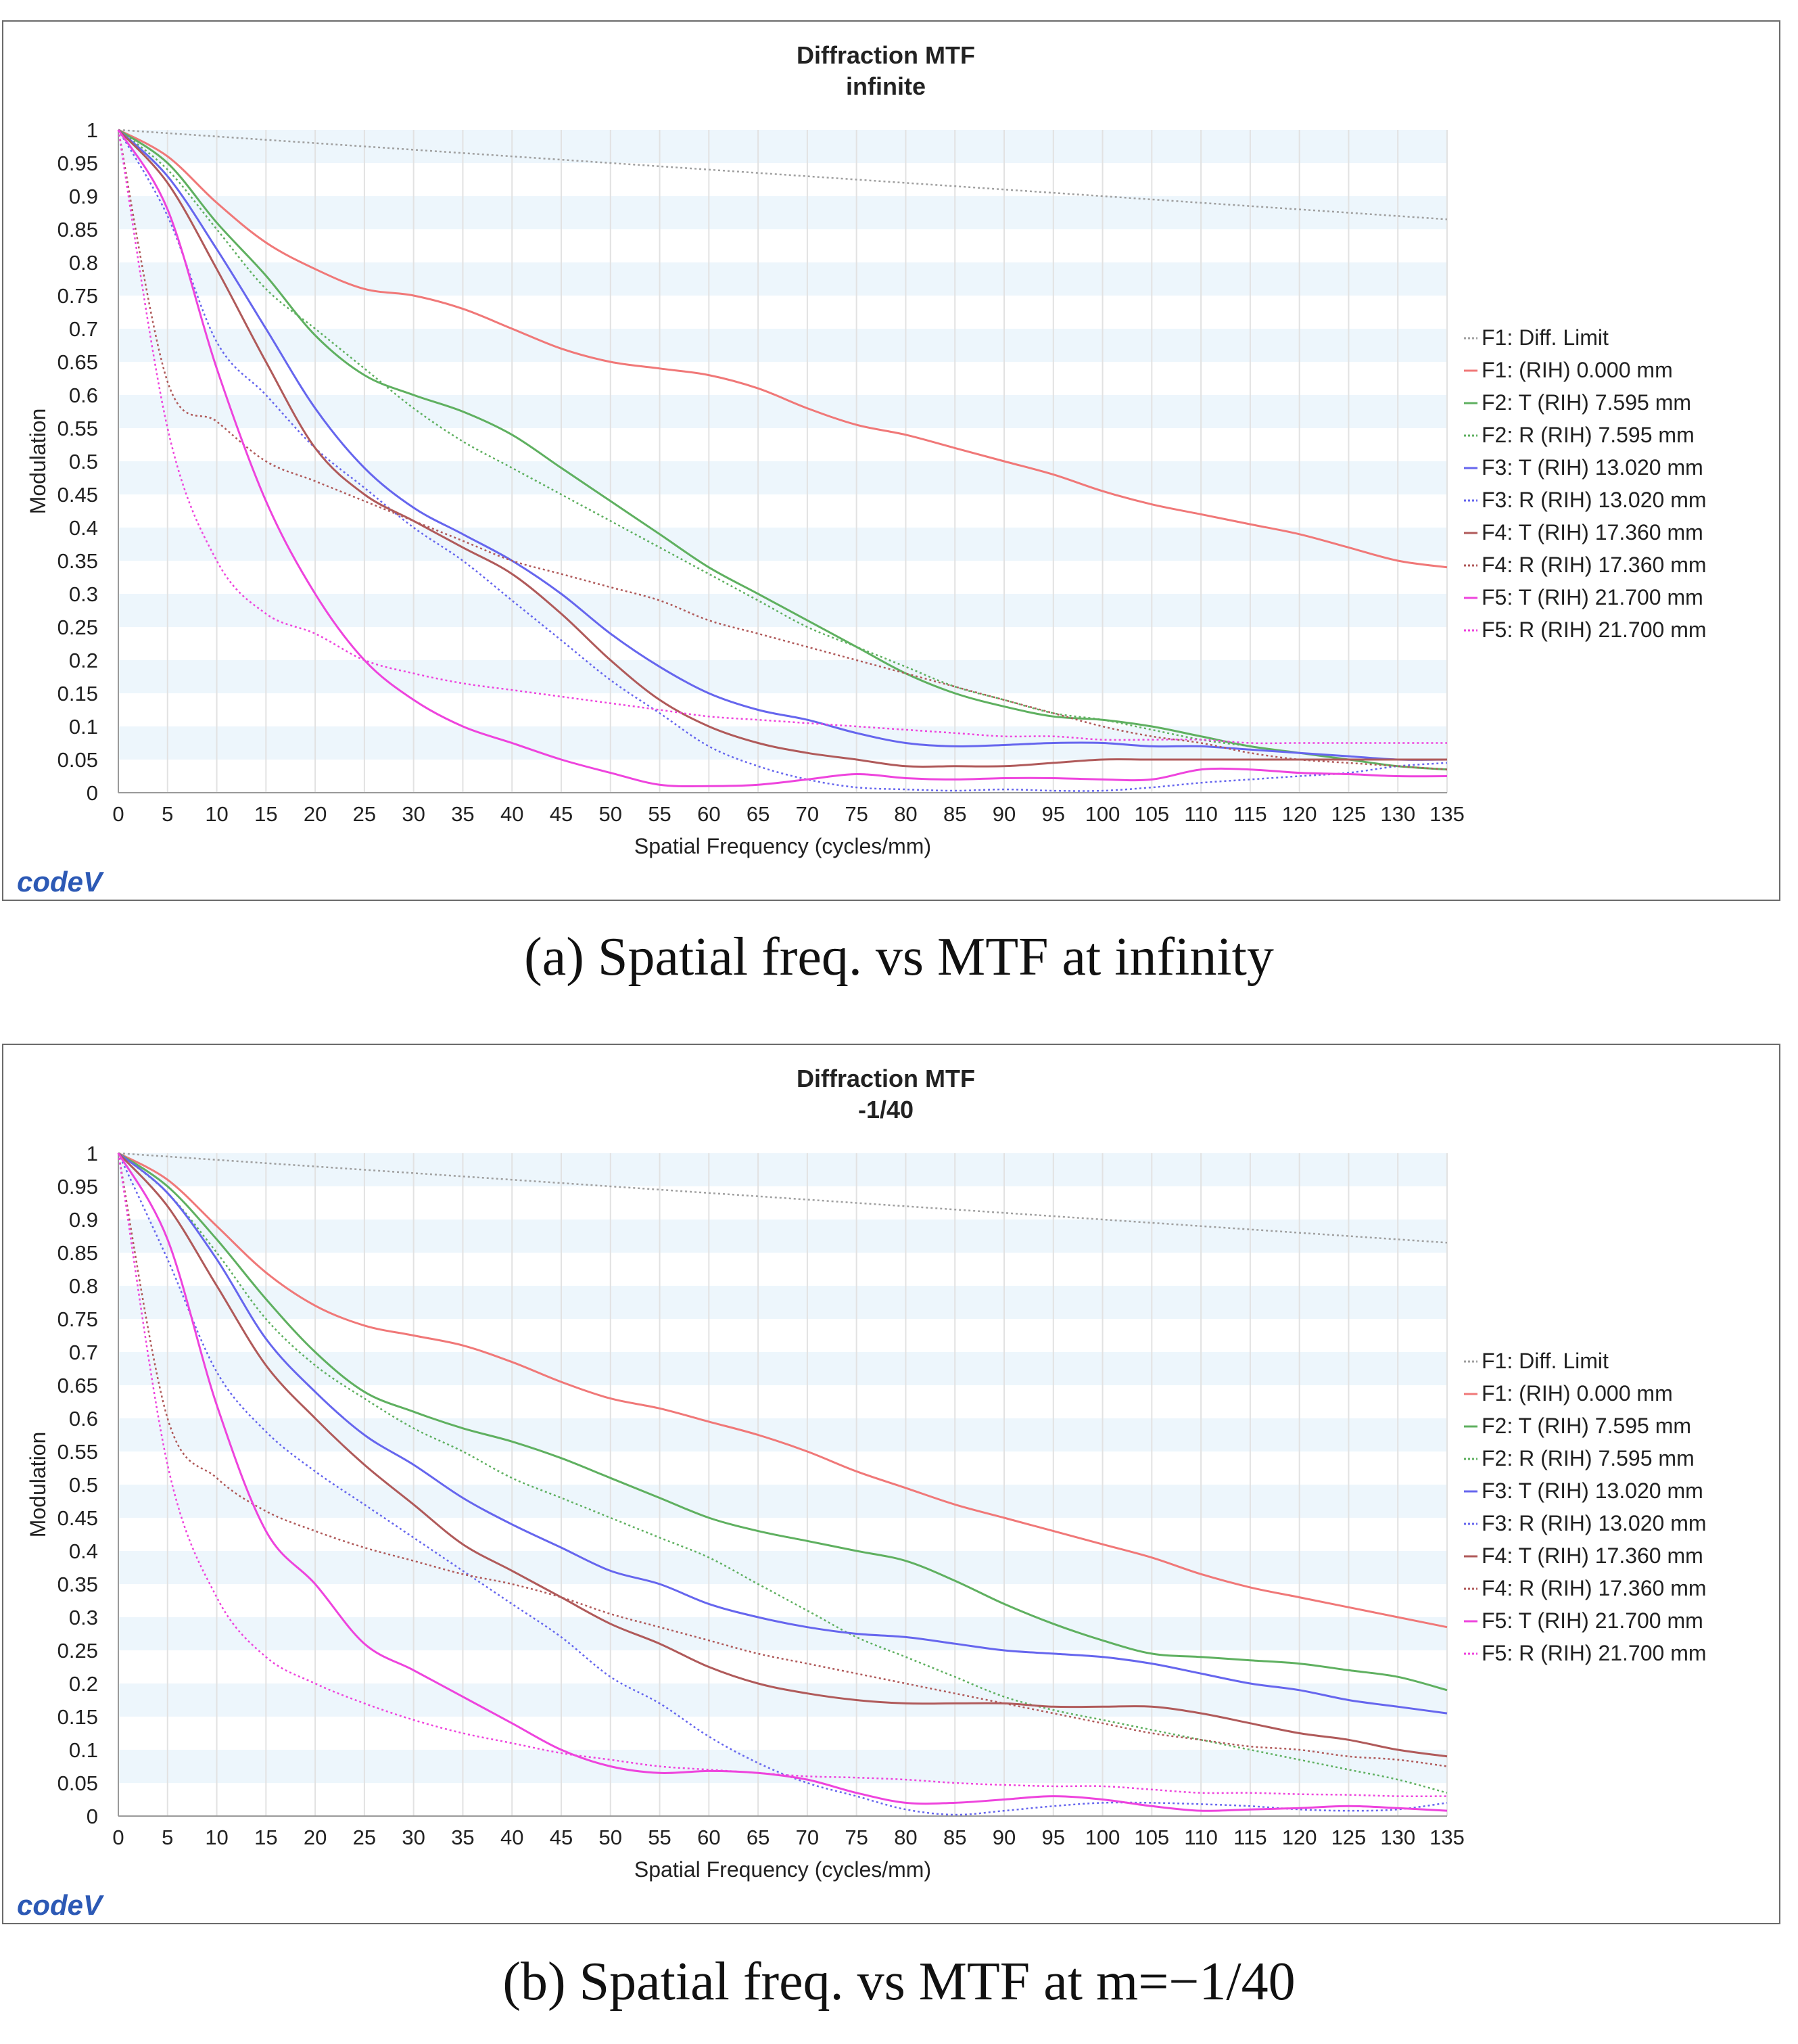  I want to click on y-tick-label: 0.5, so click(84, 461).